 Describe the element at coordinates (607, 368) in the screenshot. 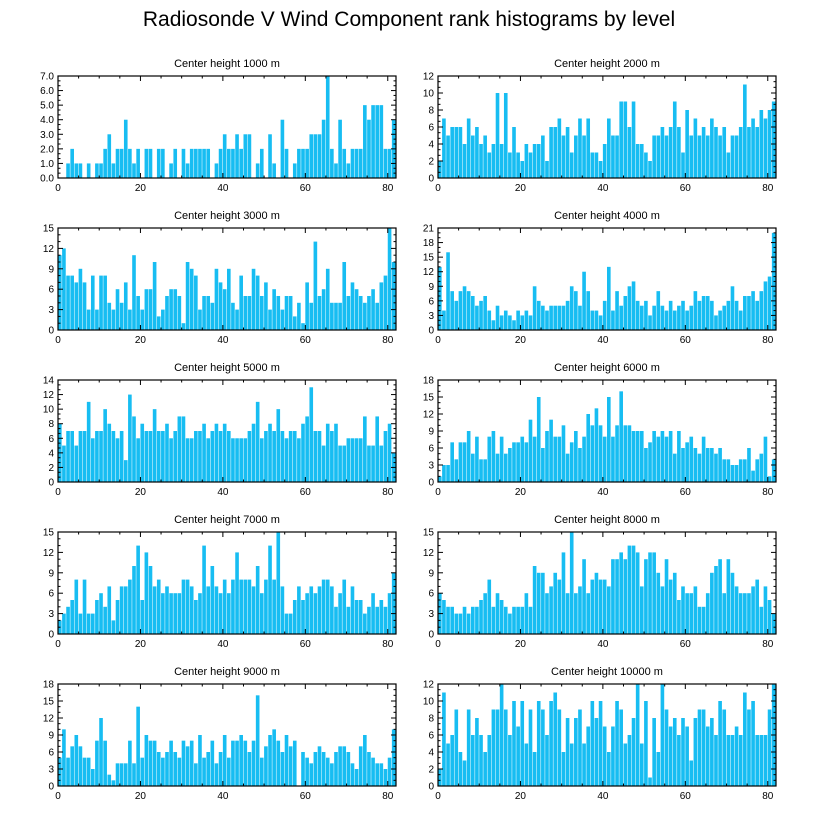

I see `panel-title: Center height 6000 m` at that location.